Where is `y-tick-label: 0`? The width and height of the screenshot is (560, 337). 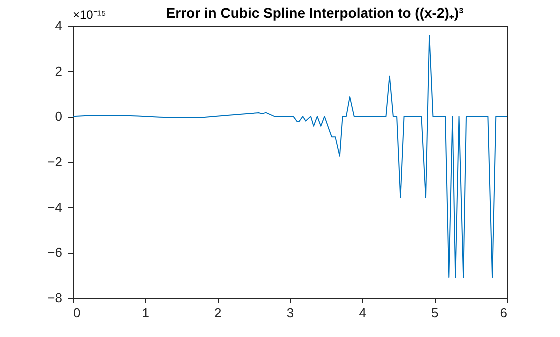
y-tick-label: 0 is located at coordinates (58, 116).